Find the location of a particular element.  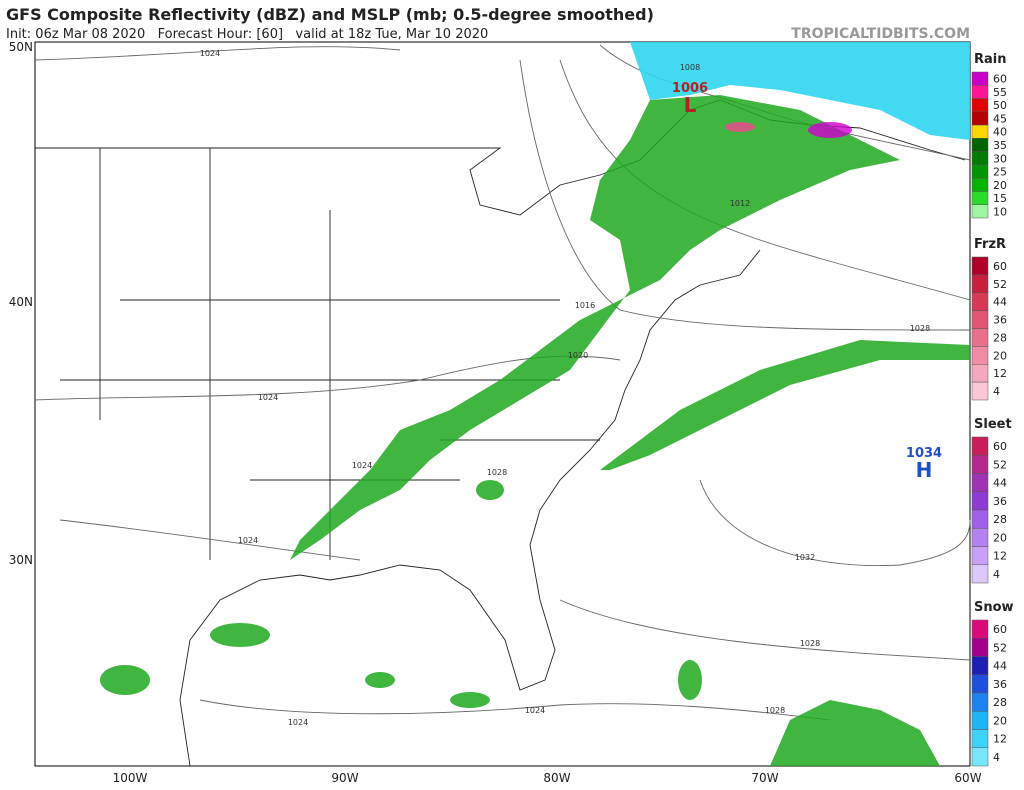

legend-level: 50 is located at coordinates (1000, 105).